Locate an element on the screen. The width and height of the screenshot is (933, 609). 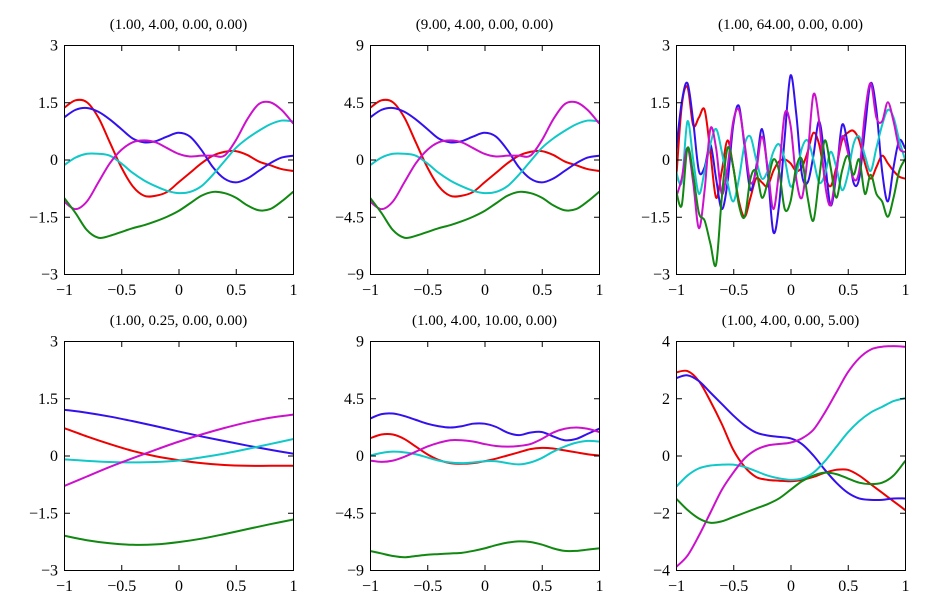
y-tick-label: 4 is located at coordinates (666, 342).